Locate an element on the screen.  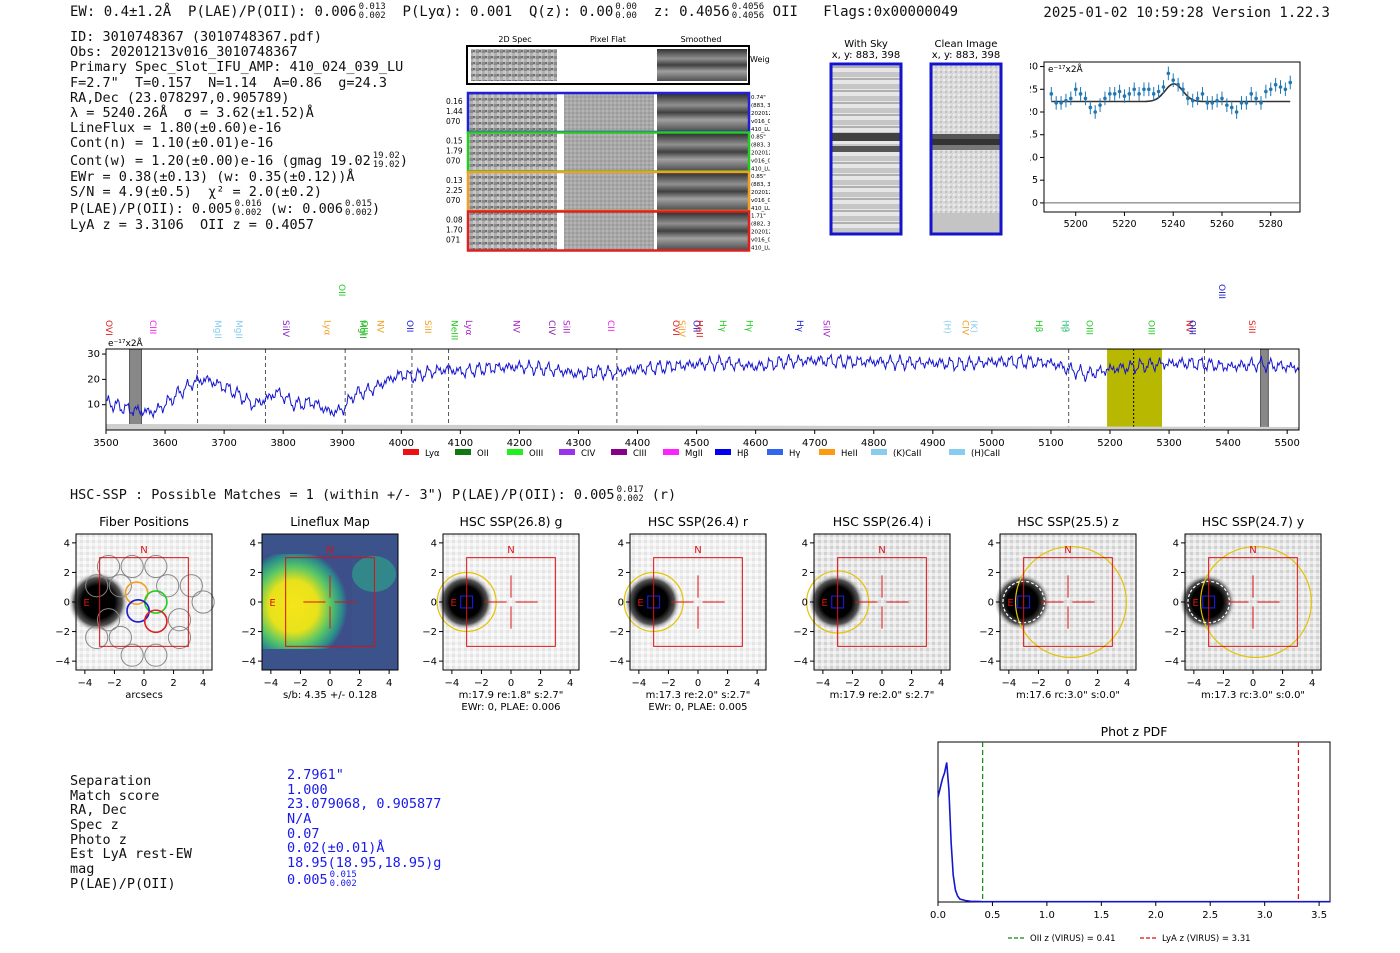
line-id-label: Hγ is located at coordinates (722, 326).